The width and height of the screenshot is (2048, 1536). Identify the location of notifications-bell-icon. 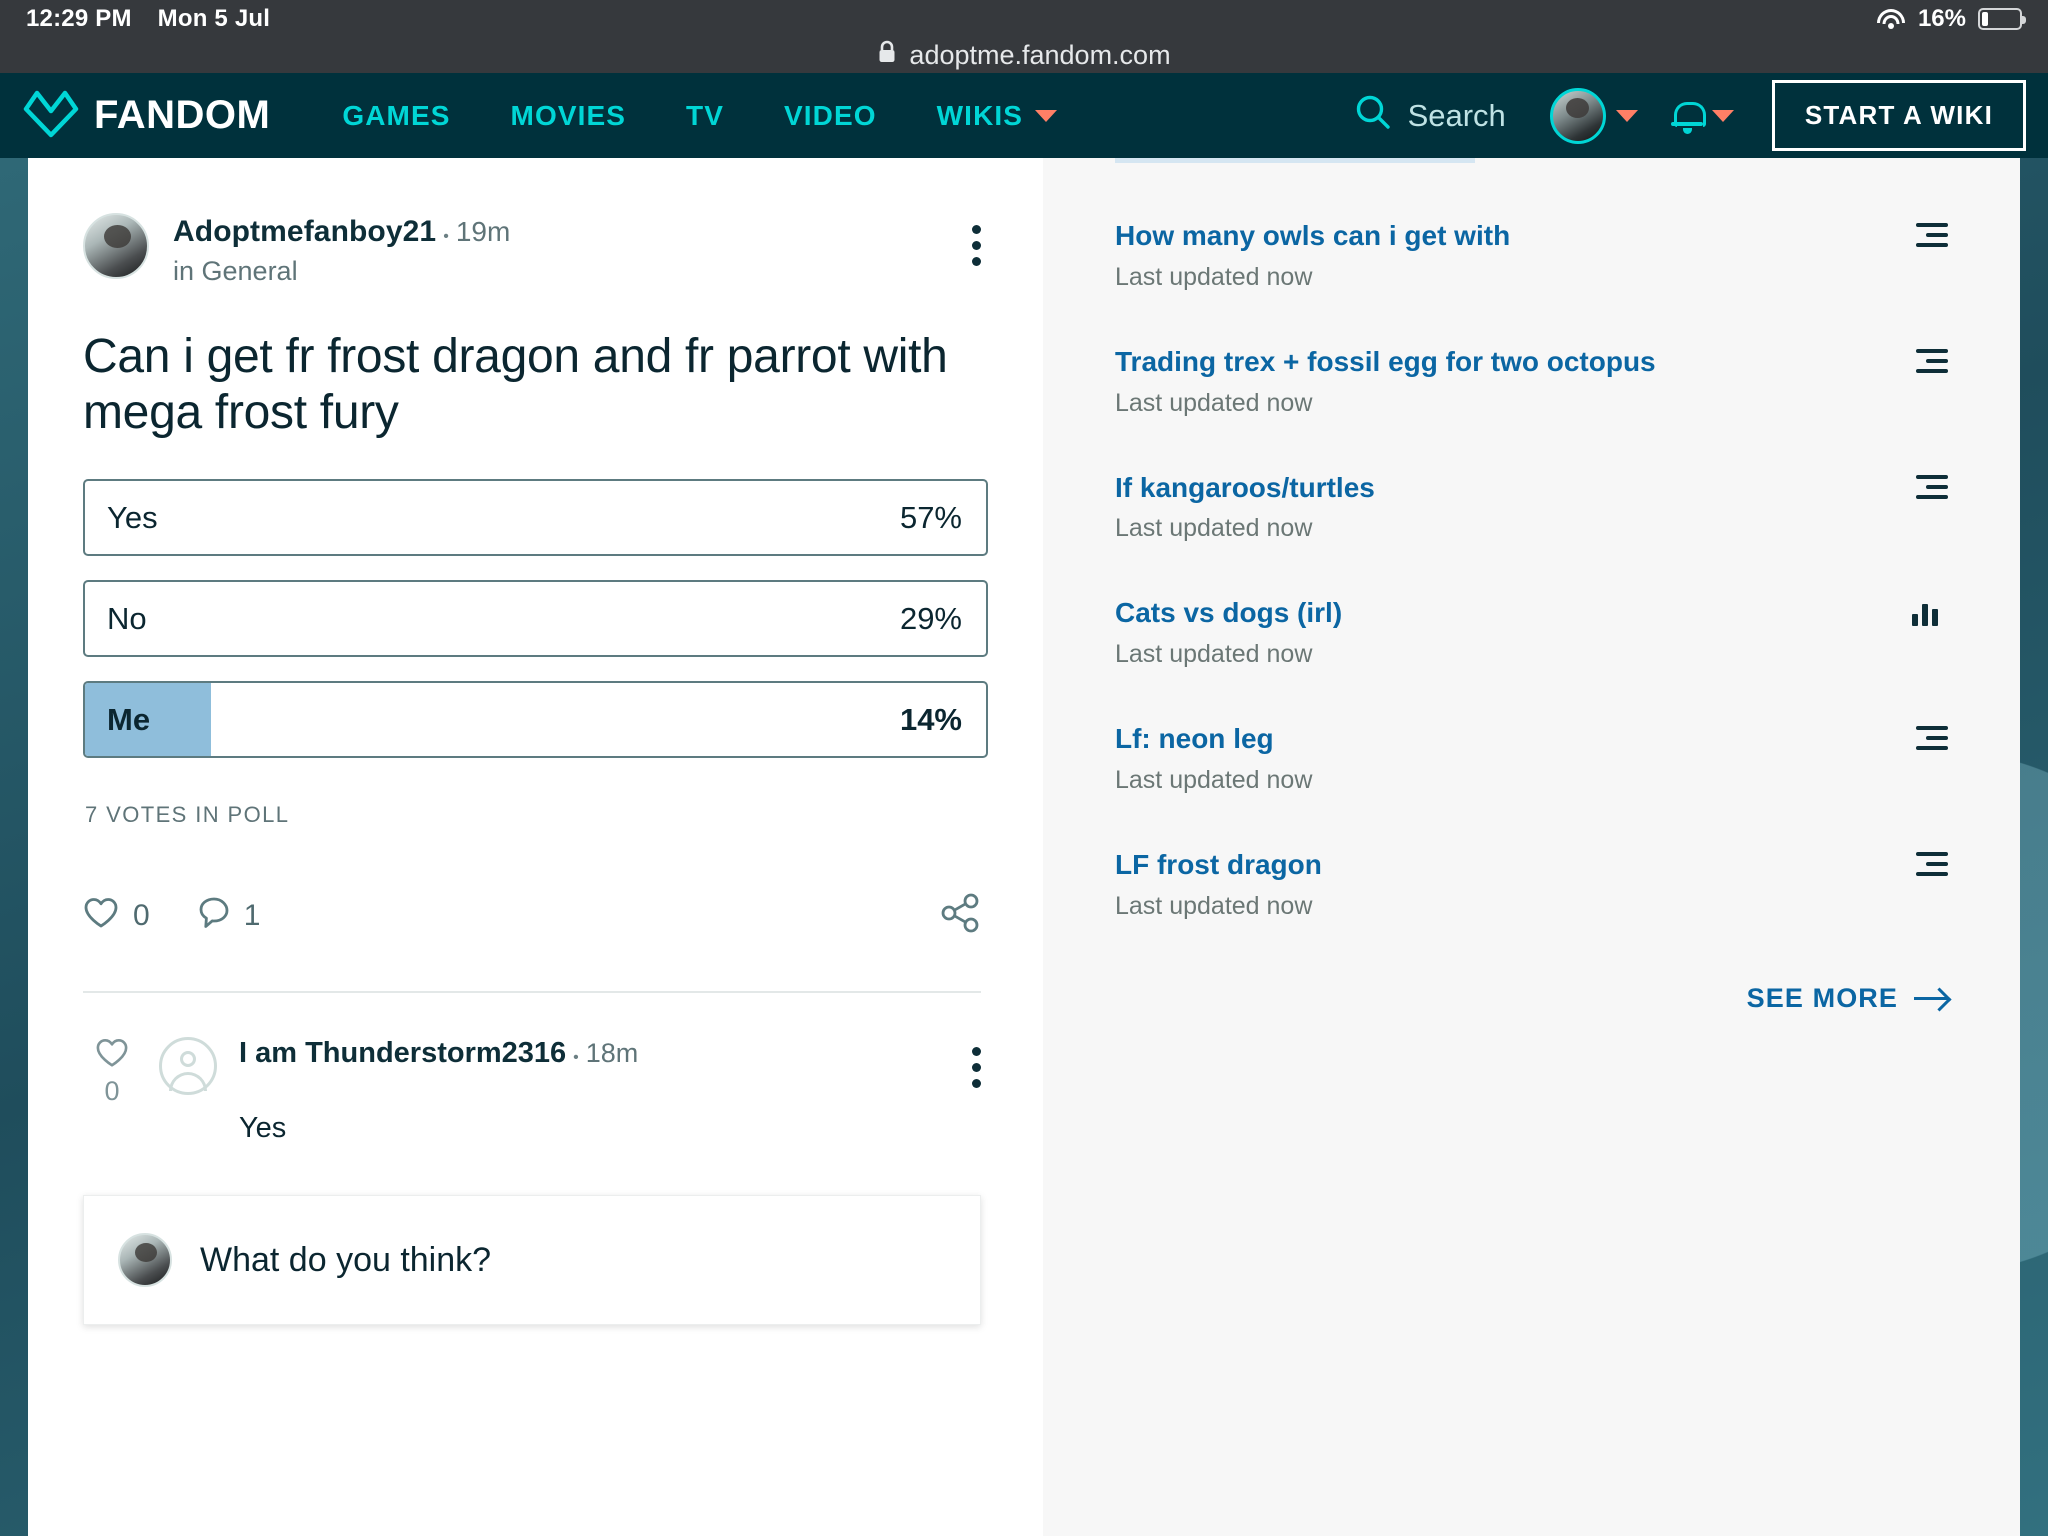
(1688, 117).